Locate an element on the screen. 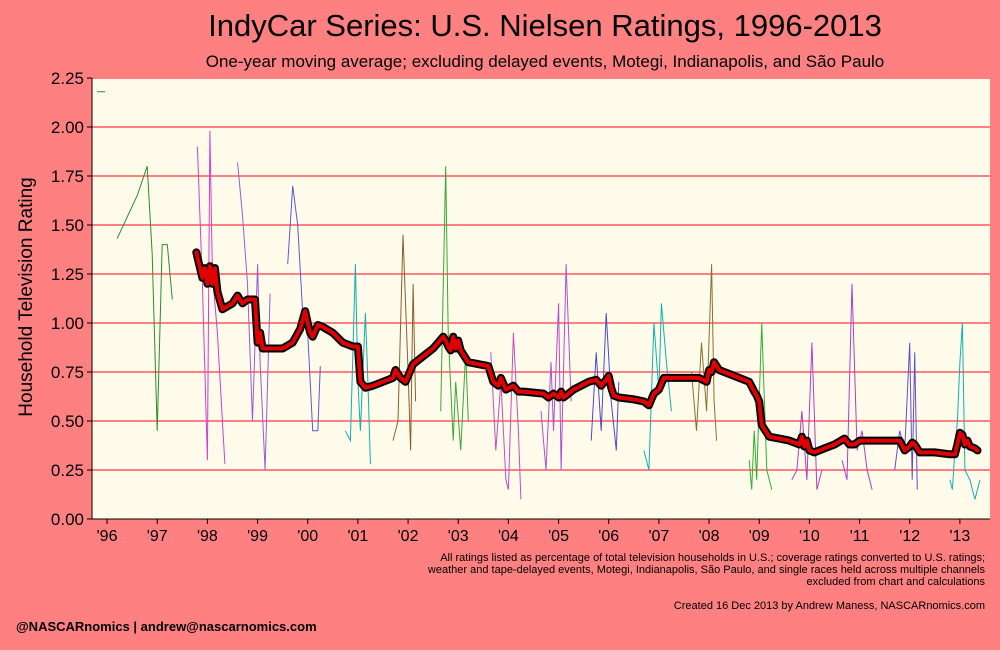 The image size is (1000, 650). x-tick-label: '02 is located at coordinates (408, 536).